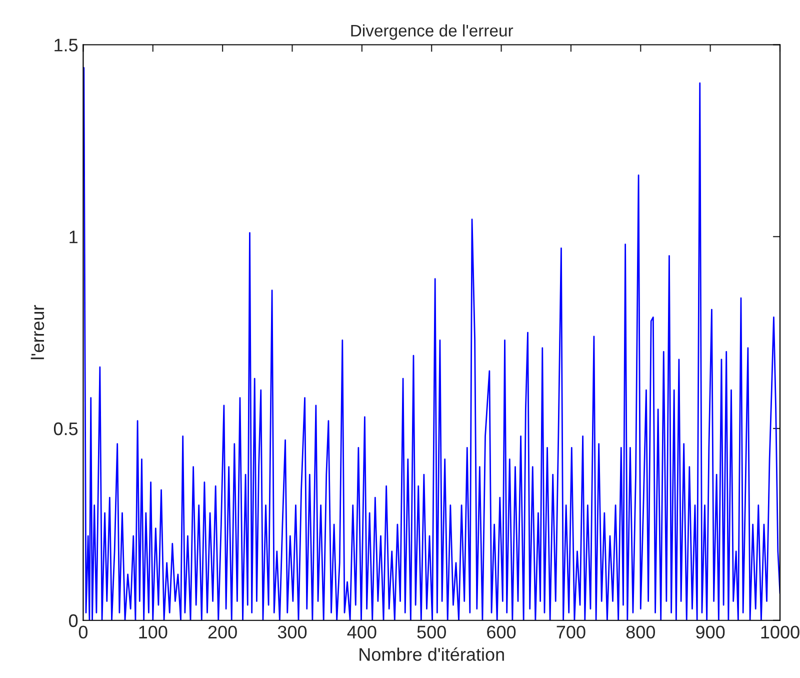  Describe the element at coordinates (74, 237) in the screenshot. I see `y-tick-label: 1` at that location.